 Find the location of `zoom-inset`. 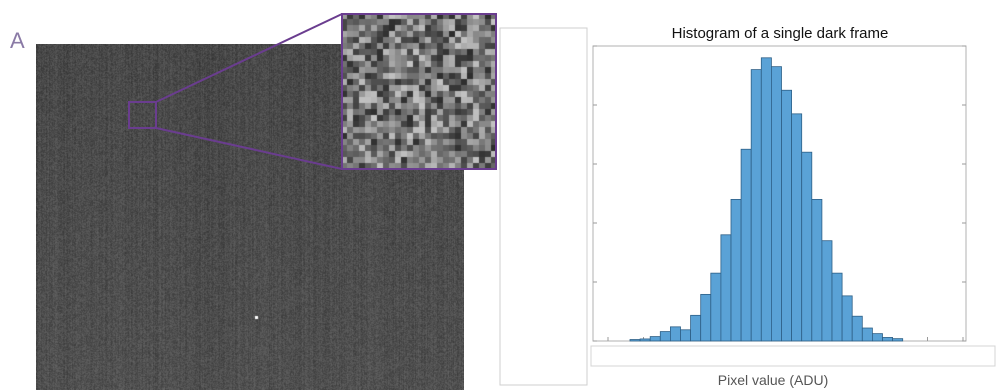

zoom-inset is located at coordinates (419, 91).